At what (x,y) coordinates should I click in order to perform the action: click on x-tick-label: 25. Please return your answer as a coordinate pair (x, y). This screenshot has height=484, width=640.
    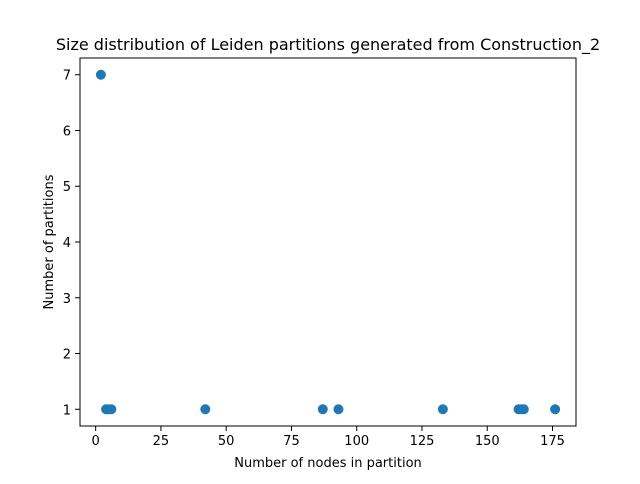
    Looking at the image, I should click on (161, 441).